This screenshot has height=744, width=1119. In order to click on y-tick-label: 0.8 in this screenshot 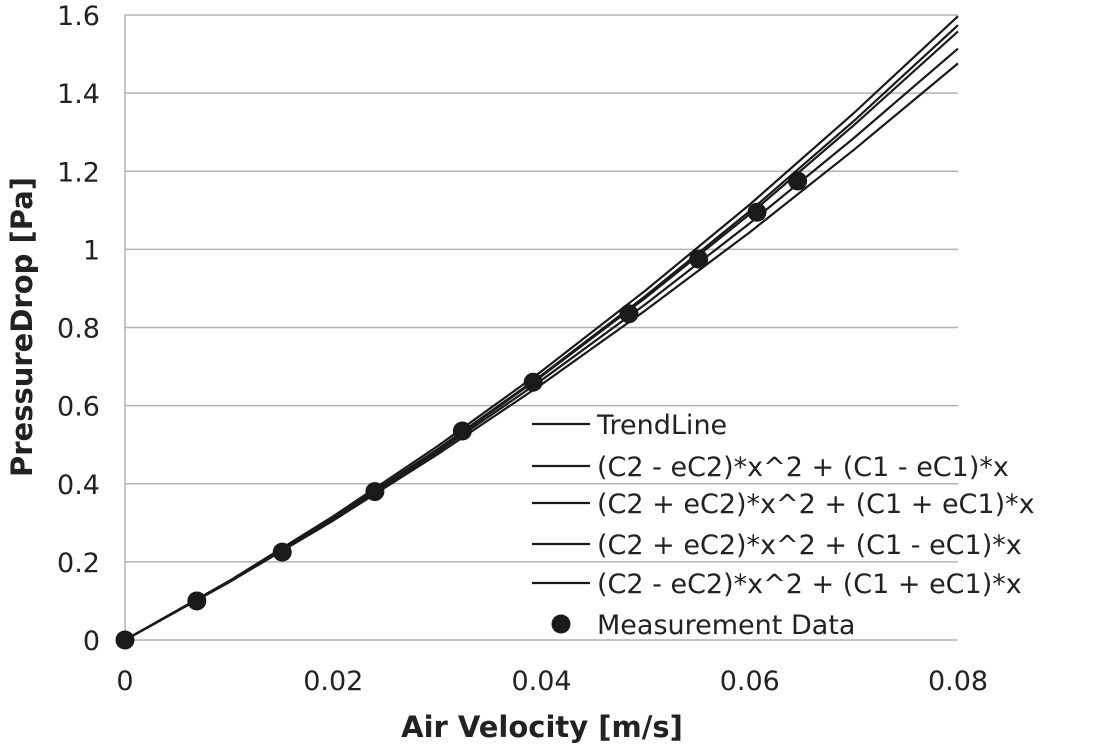, I will do `click(78, 329)`.